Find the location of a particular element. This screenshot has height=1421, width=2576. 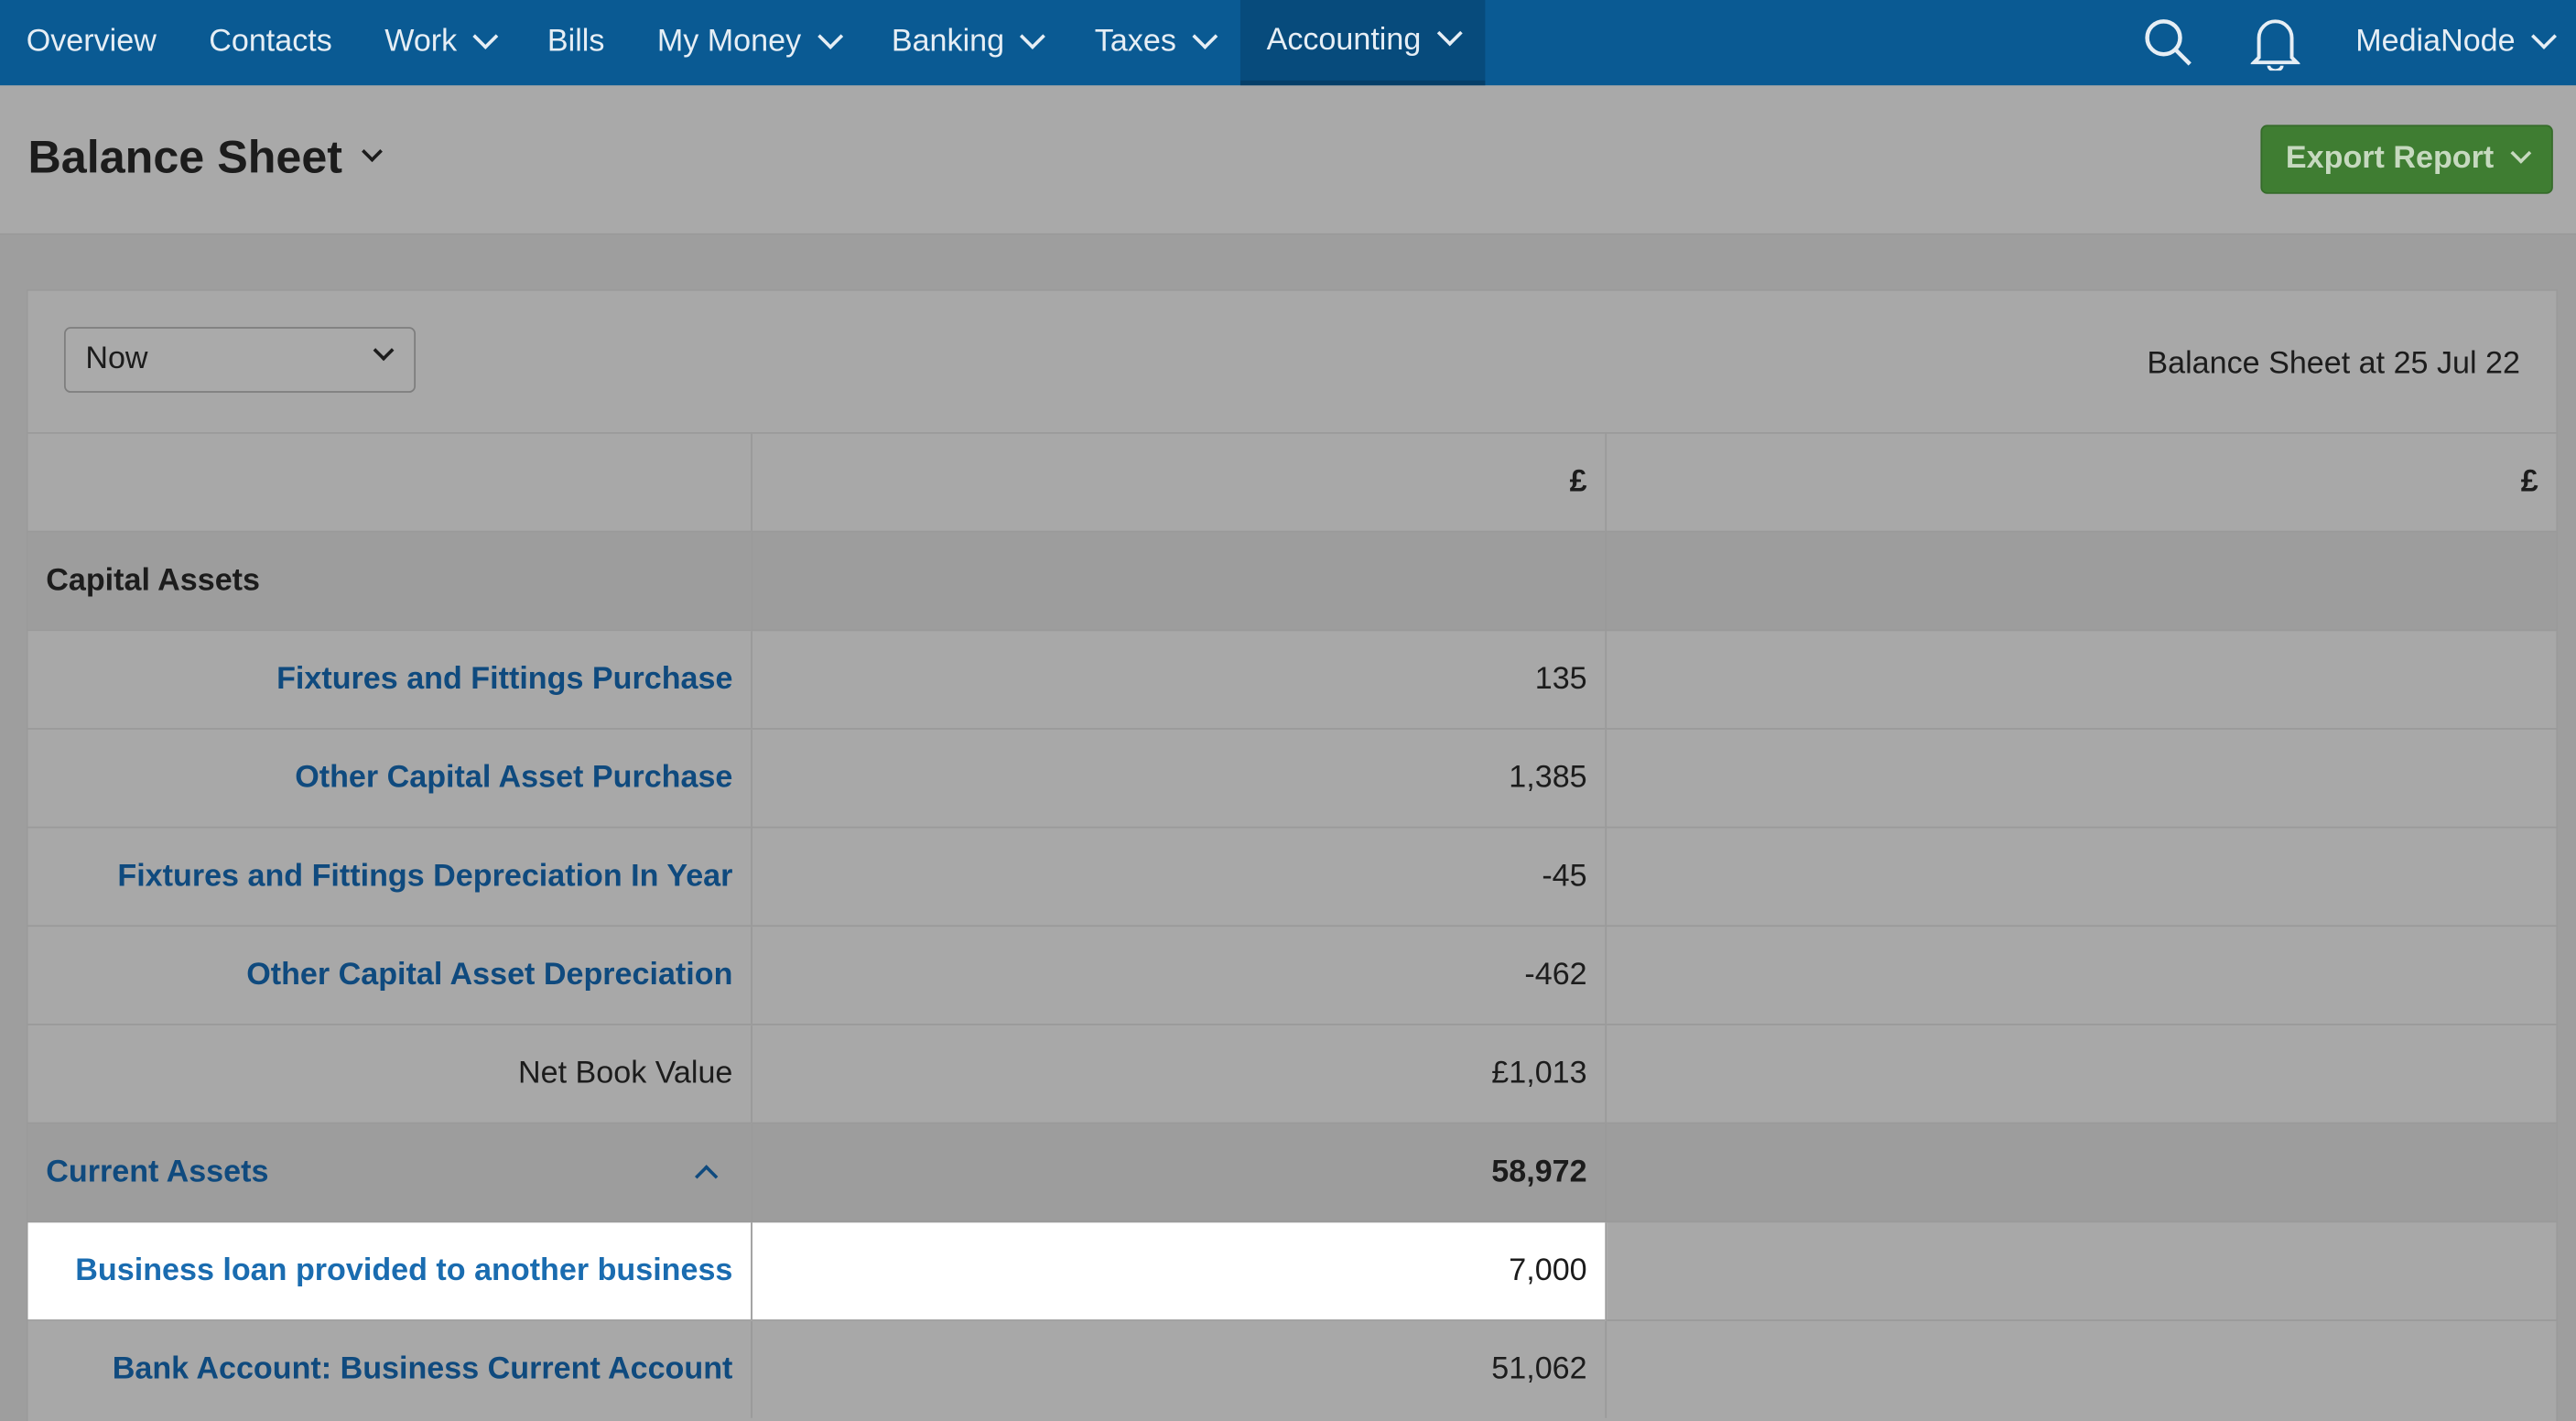

value-cell: 7,000 is located at coordinates (1180, 1270).